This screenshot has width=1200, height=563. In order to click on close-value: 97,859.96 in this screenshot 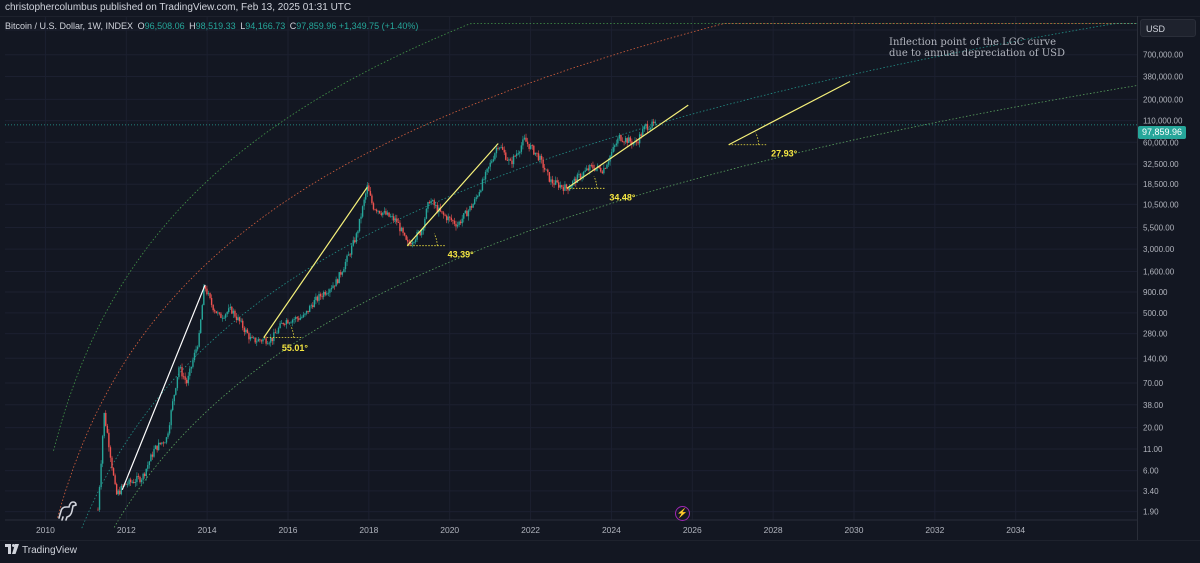, I will do `click(316, 26)`.